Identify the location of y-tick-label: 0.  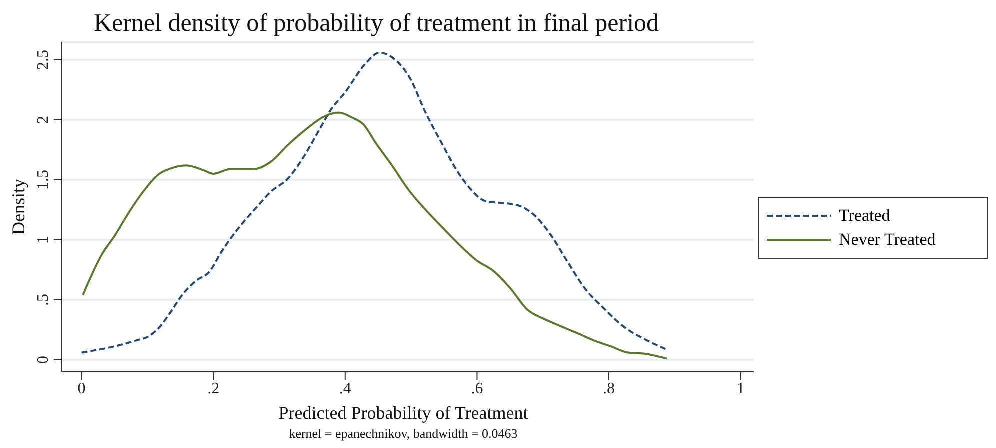
(43, 360).